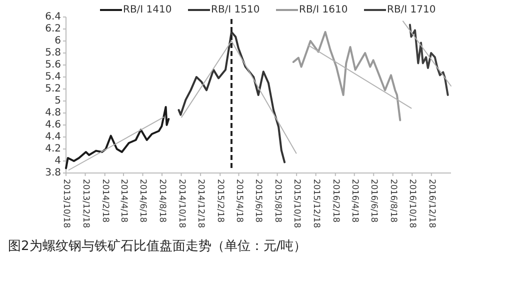  What do you see at coordinates (411, 10) in the screenshot?
I see `legend-label: RB/I 1710` at bounding box center [411, 10].